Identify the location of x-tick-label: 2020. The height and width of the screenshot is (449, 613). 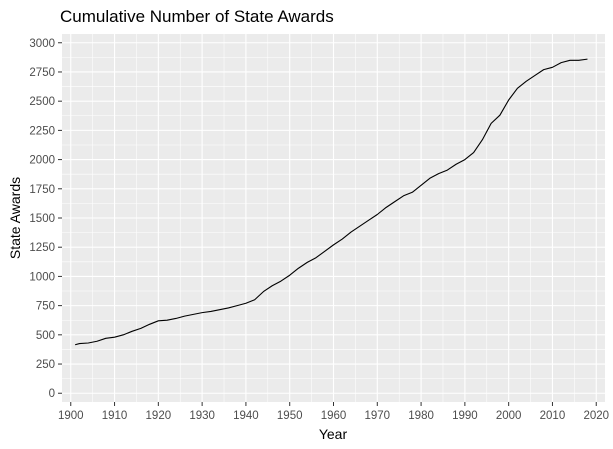
(596, 416).